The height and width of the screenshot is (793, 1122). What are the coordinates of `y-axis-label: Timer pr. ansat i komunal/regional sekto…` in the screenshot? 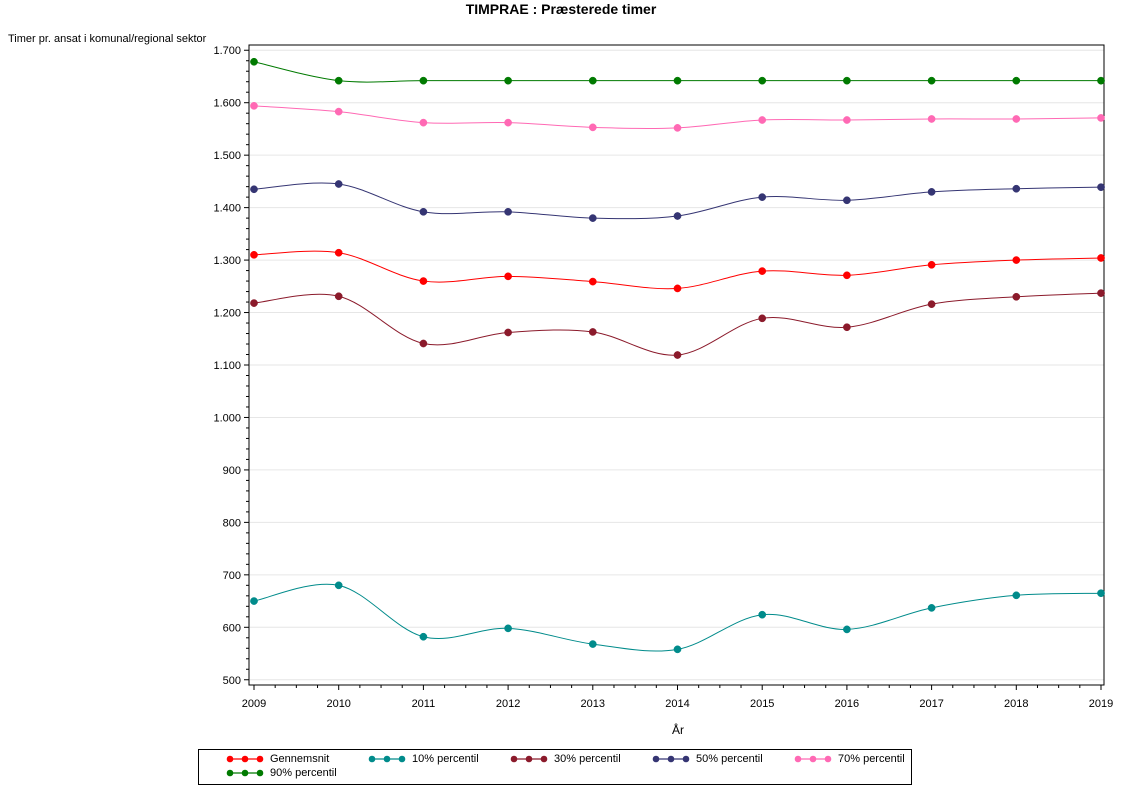 It's located at (107, 39).